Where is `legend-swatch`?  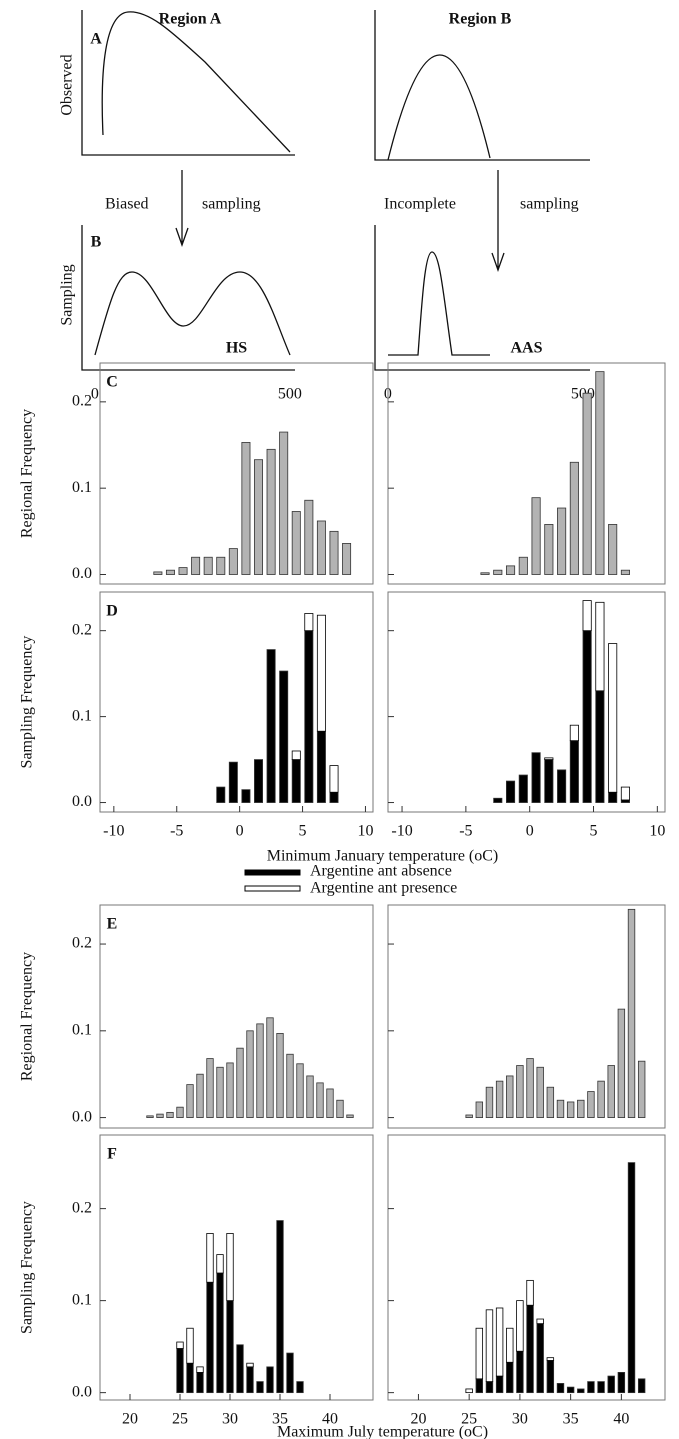
legend-swatch is located at coordinates (272, 872).